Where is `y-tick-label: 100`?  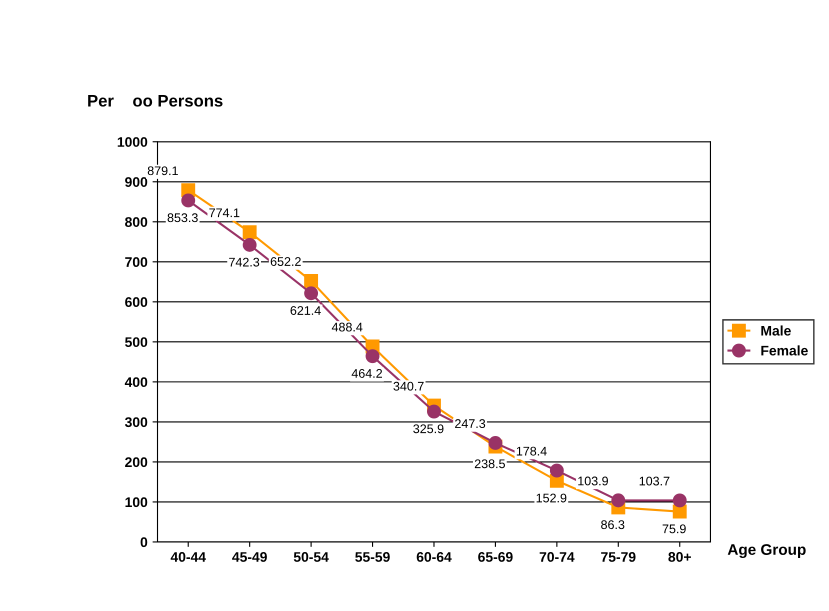
y-tick-label: 100 is located at coordinates (136, 502).